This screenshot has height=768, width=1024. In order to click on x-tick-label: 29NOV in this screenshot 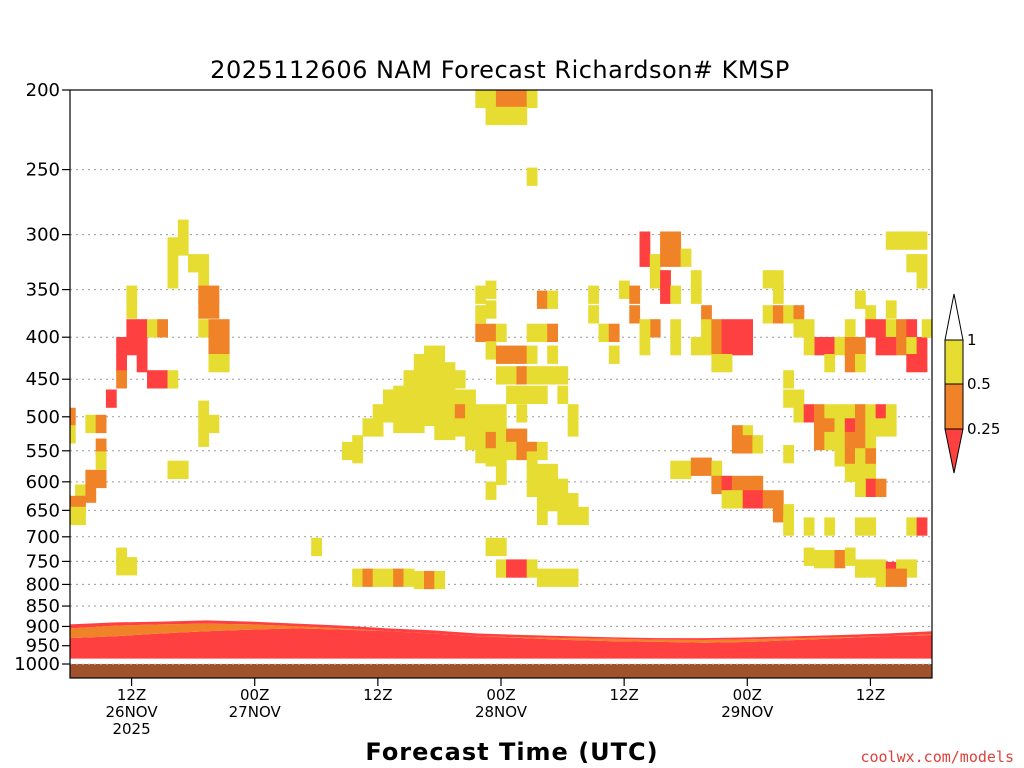, I will do `click(747, 712)`.